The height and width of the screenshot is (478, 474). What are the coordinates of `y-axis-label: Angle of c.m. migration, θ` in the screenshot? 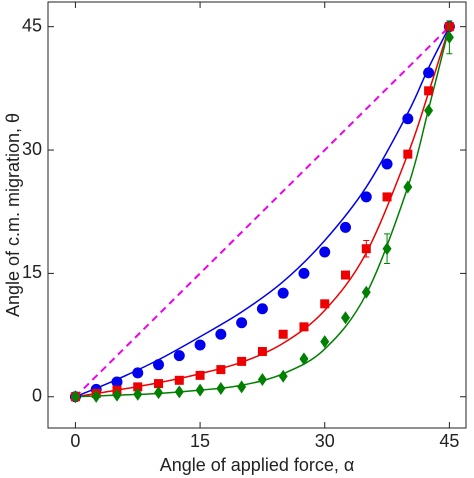 It's located at (13, 215).